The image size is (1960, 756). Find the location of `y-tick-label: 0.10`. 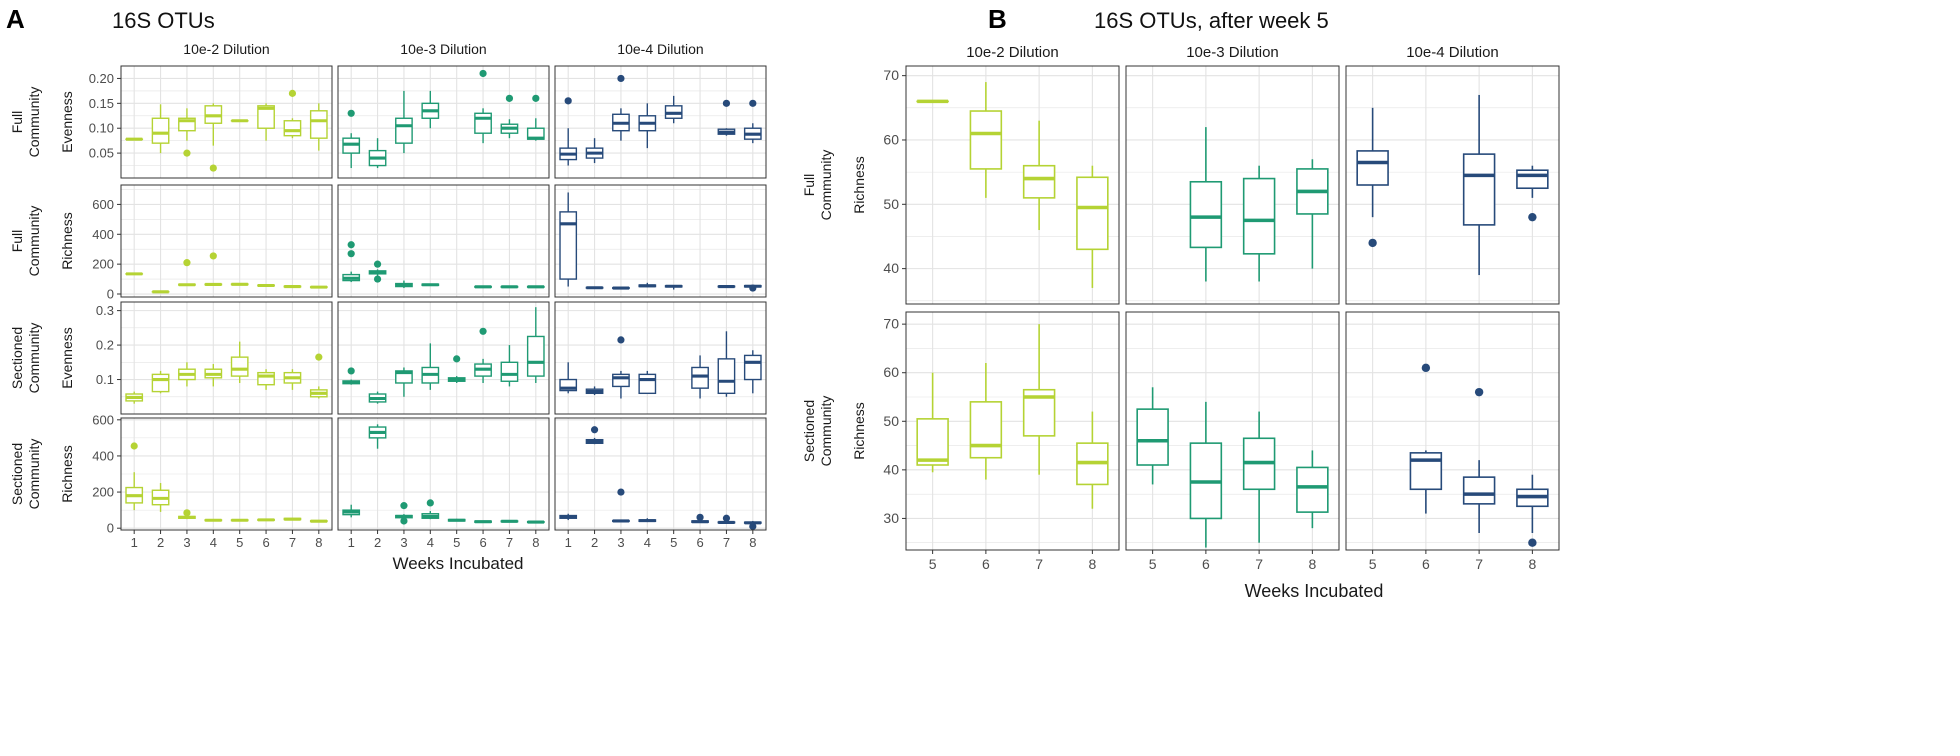

y-tick-label: 0.10 is located at coordinates (101, 128).